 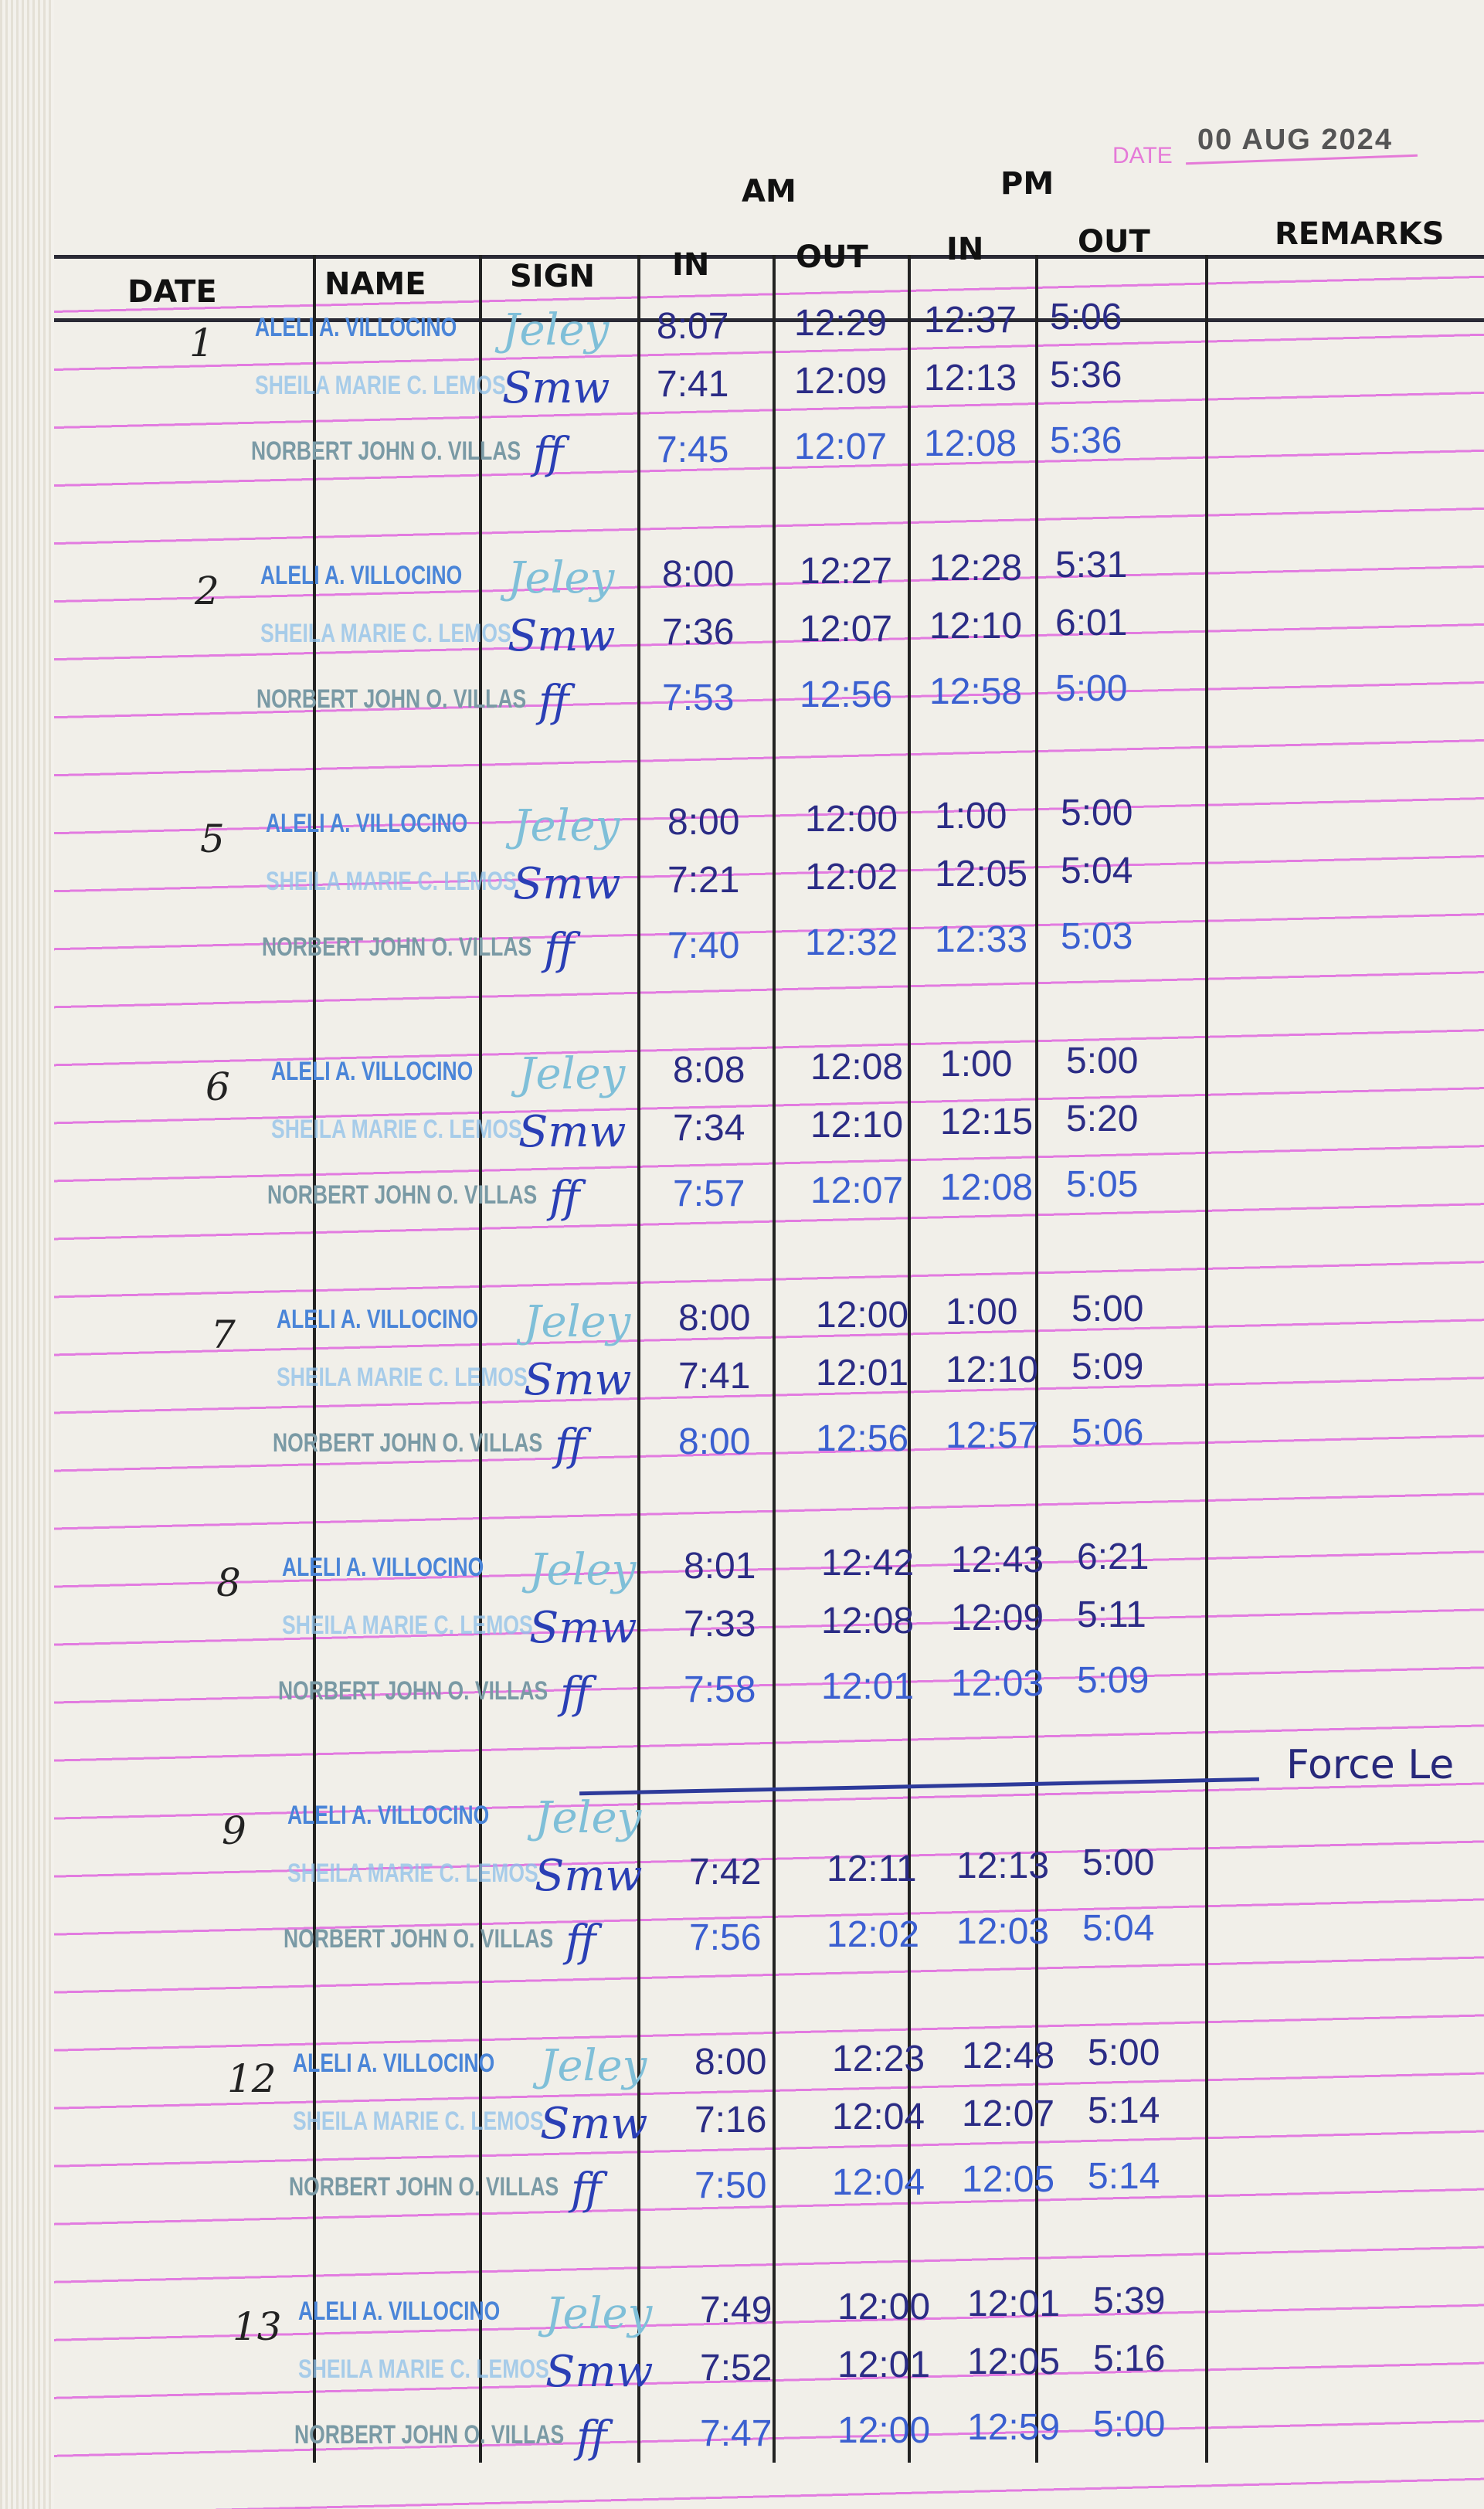 I want to click on time-cell: 12:13, so click(x=1003, y=1866).